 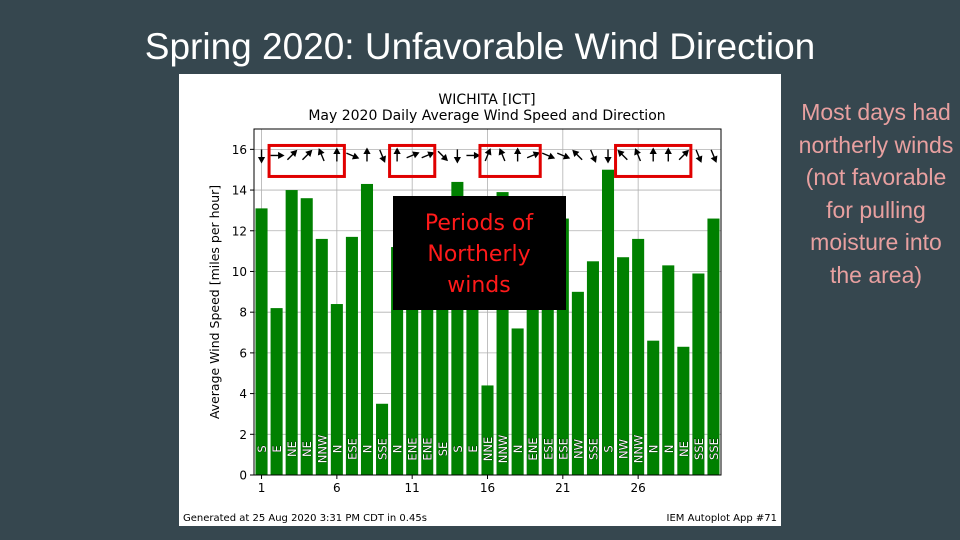 I want to click on y-tick-label: 6, so click(x=243, y=353).